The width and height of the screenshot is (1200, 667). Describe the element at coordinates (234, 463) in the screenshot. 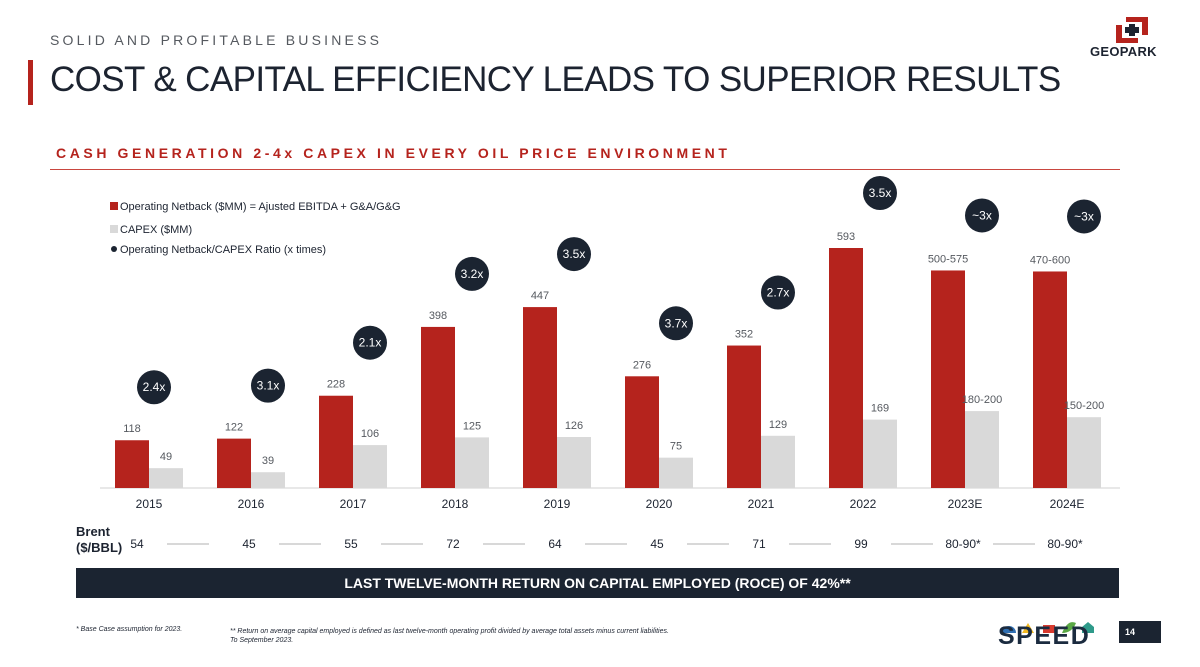

I see `bar-netback-2016` at that location.